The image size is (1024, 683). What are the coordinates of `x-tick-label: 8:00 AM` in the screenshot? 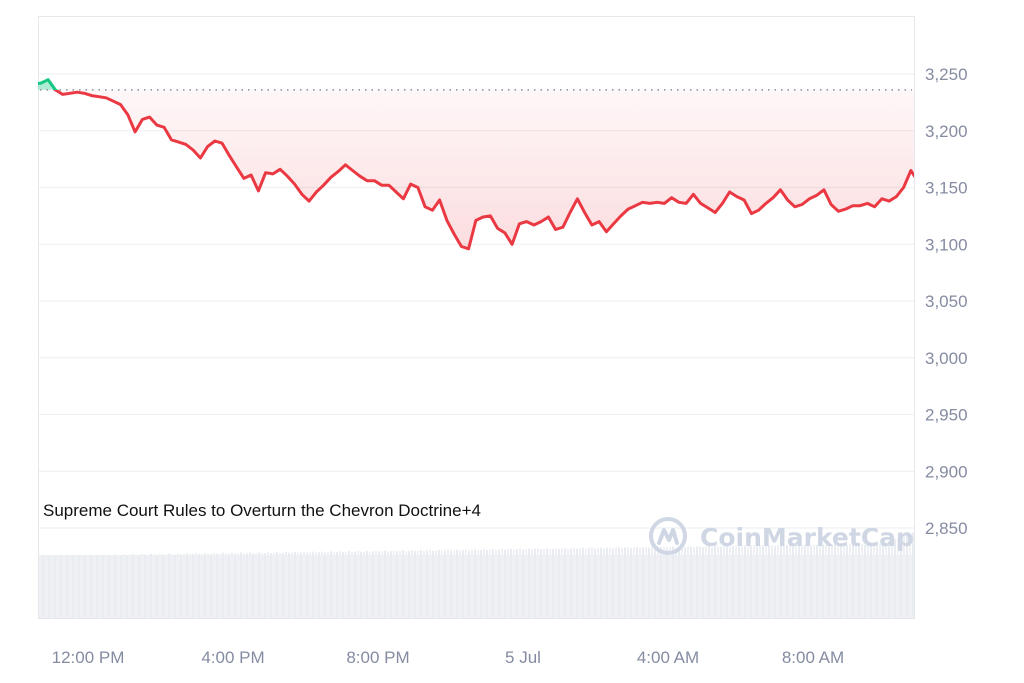 It's located at (813, 657).